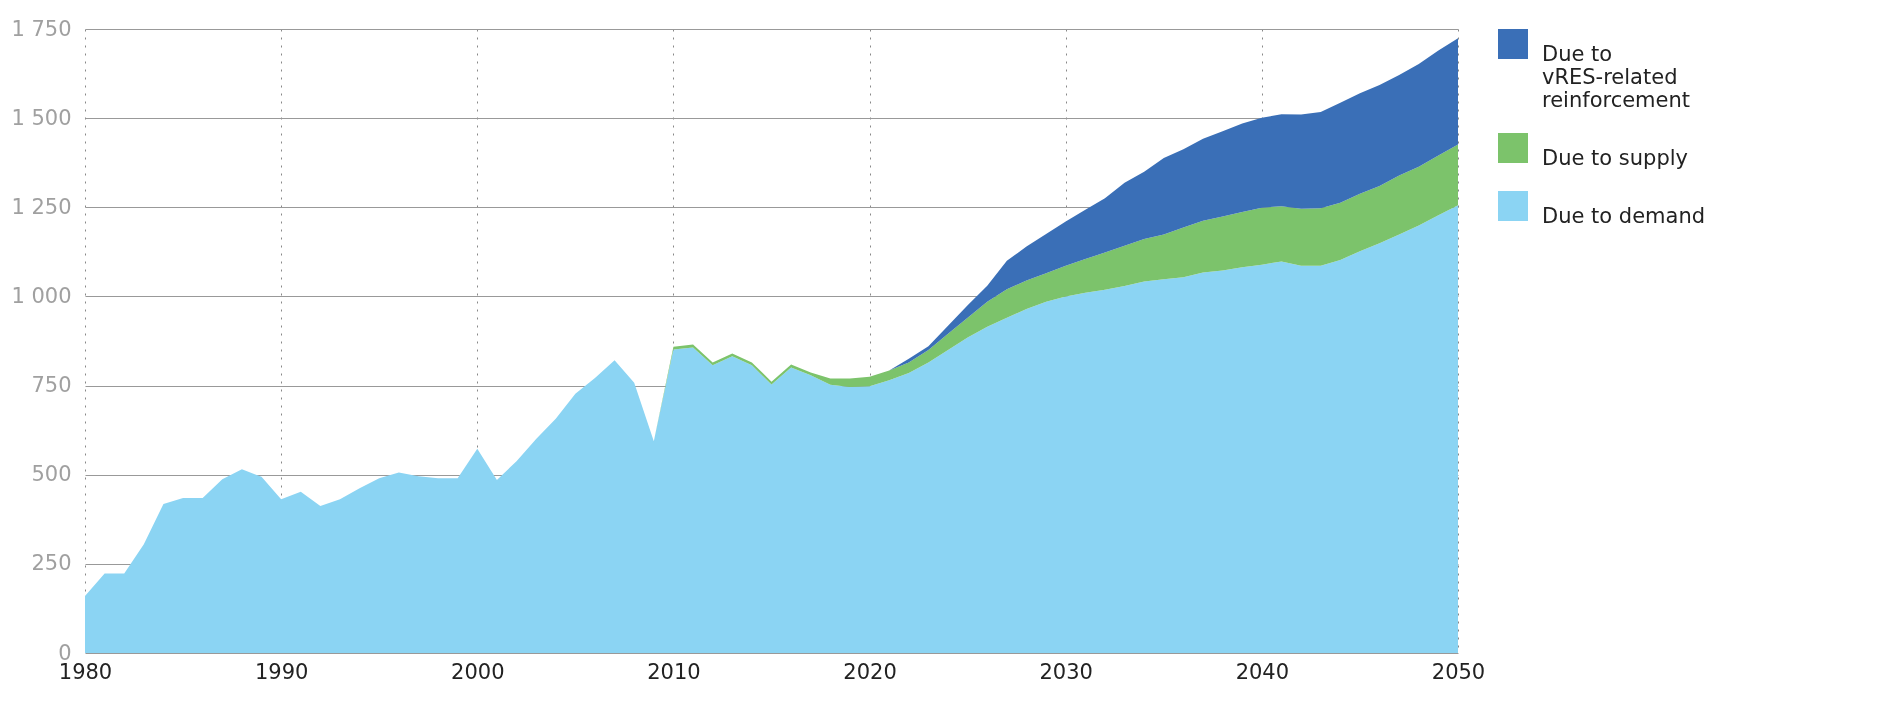  I want to click on y-tick-label: 750, so click(51, 385).